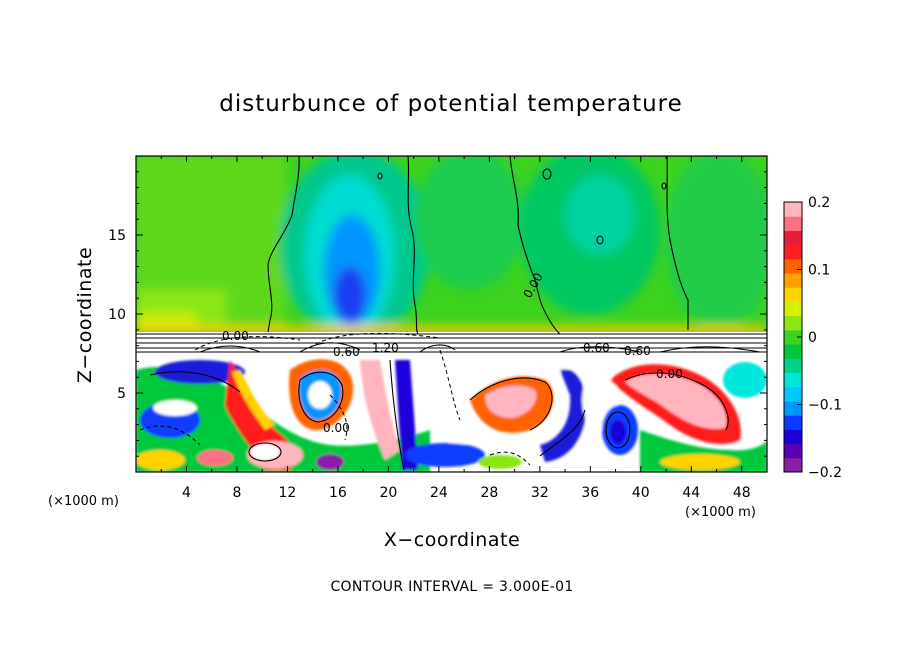 The width and height of the screenshot is (904, 654). I want to click on y-tick-label: 5, so click(121, 394).